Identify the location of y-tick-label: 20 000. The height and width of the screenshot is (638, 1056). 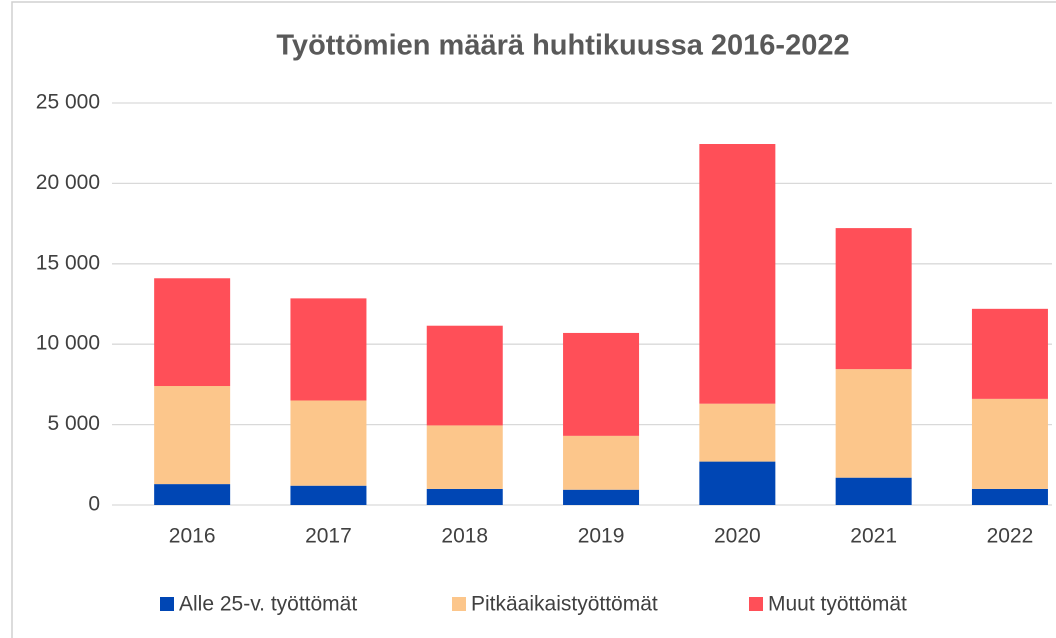
(68, 182).